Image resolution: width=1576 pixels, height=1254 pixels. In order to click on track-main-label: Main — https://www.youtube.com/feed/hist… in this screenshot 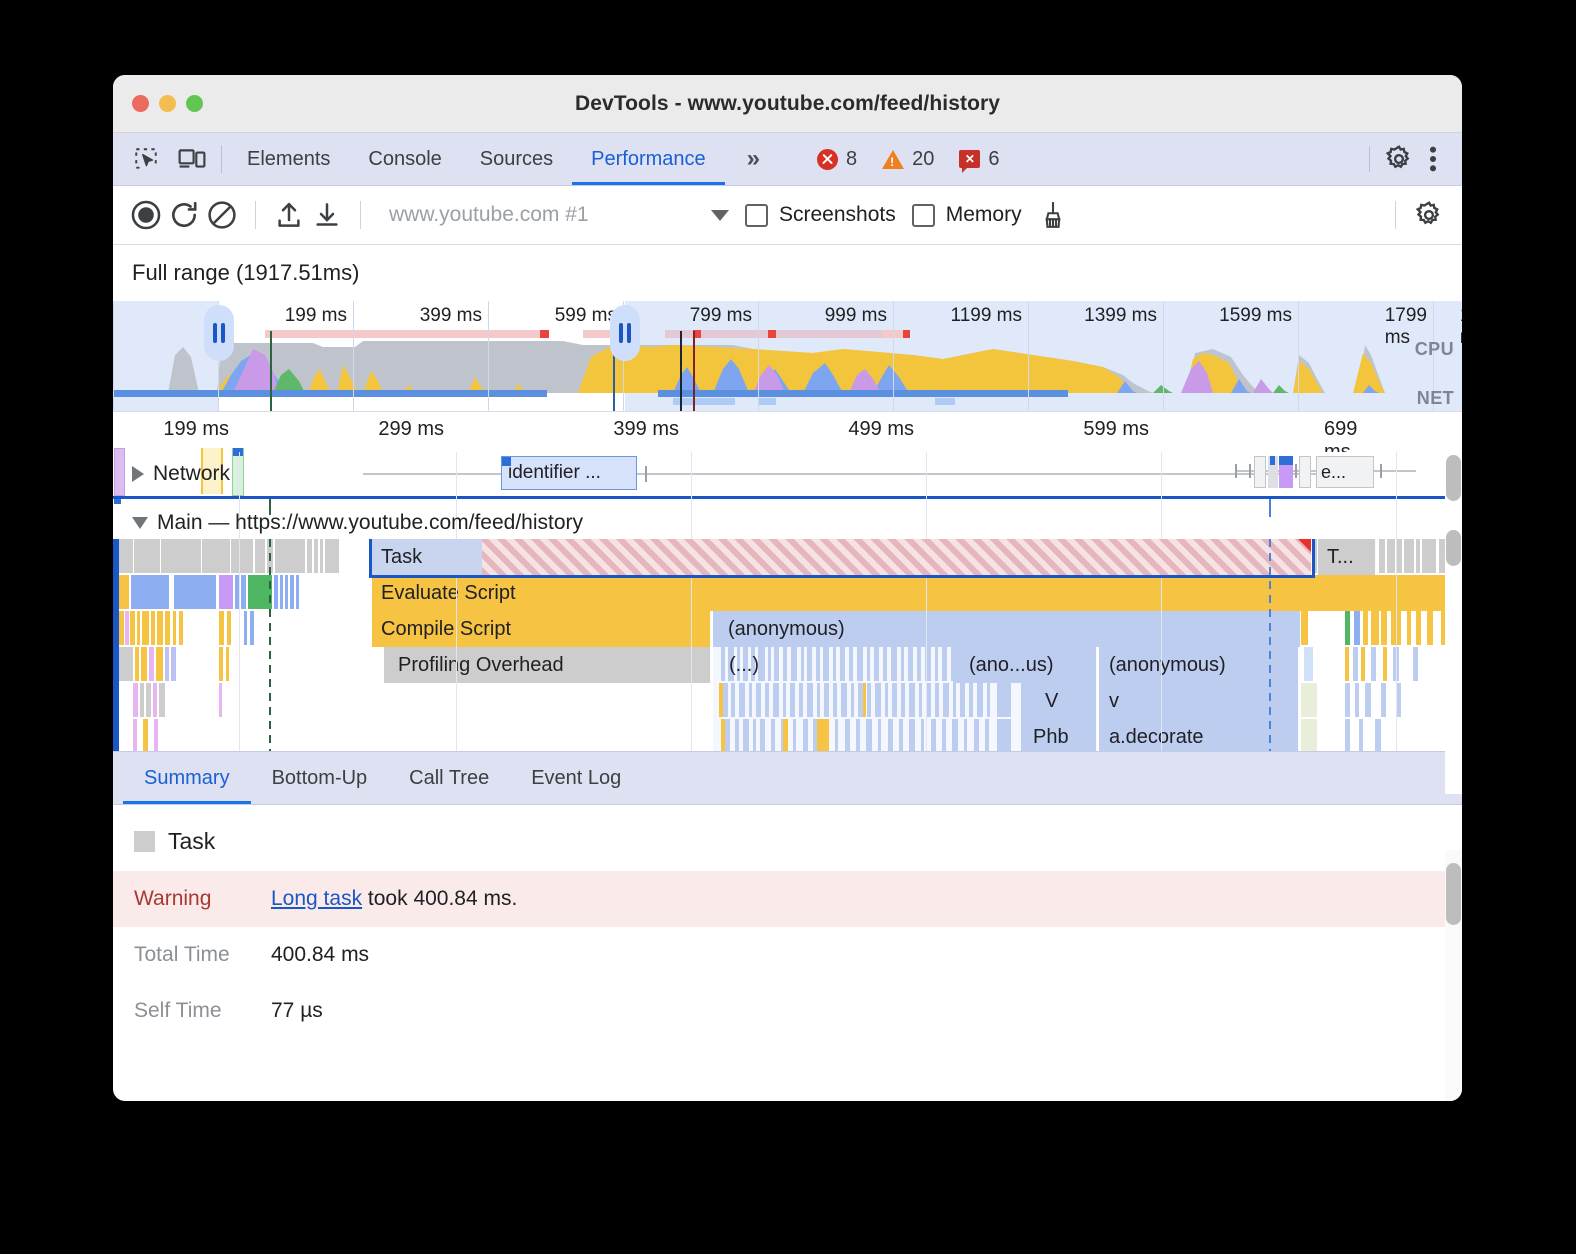, I will do `click(370, 522)`.